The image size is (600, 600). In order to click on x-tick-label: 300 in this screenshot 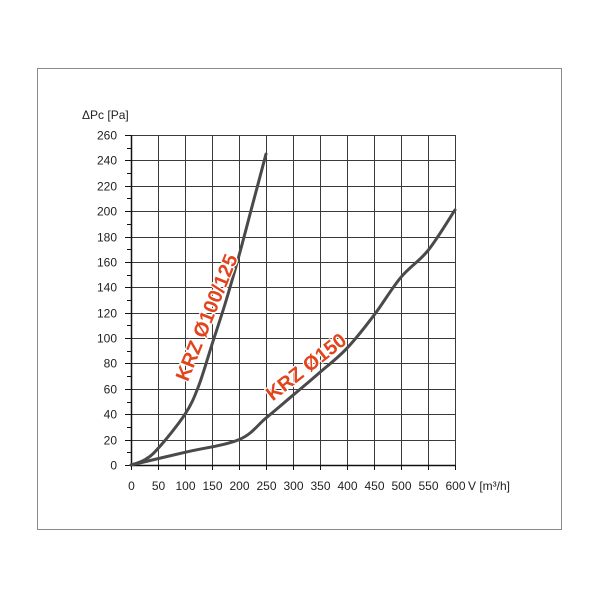, I will do `click(293, 486)`.